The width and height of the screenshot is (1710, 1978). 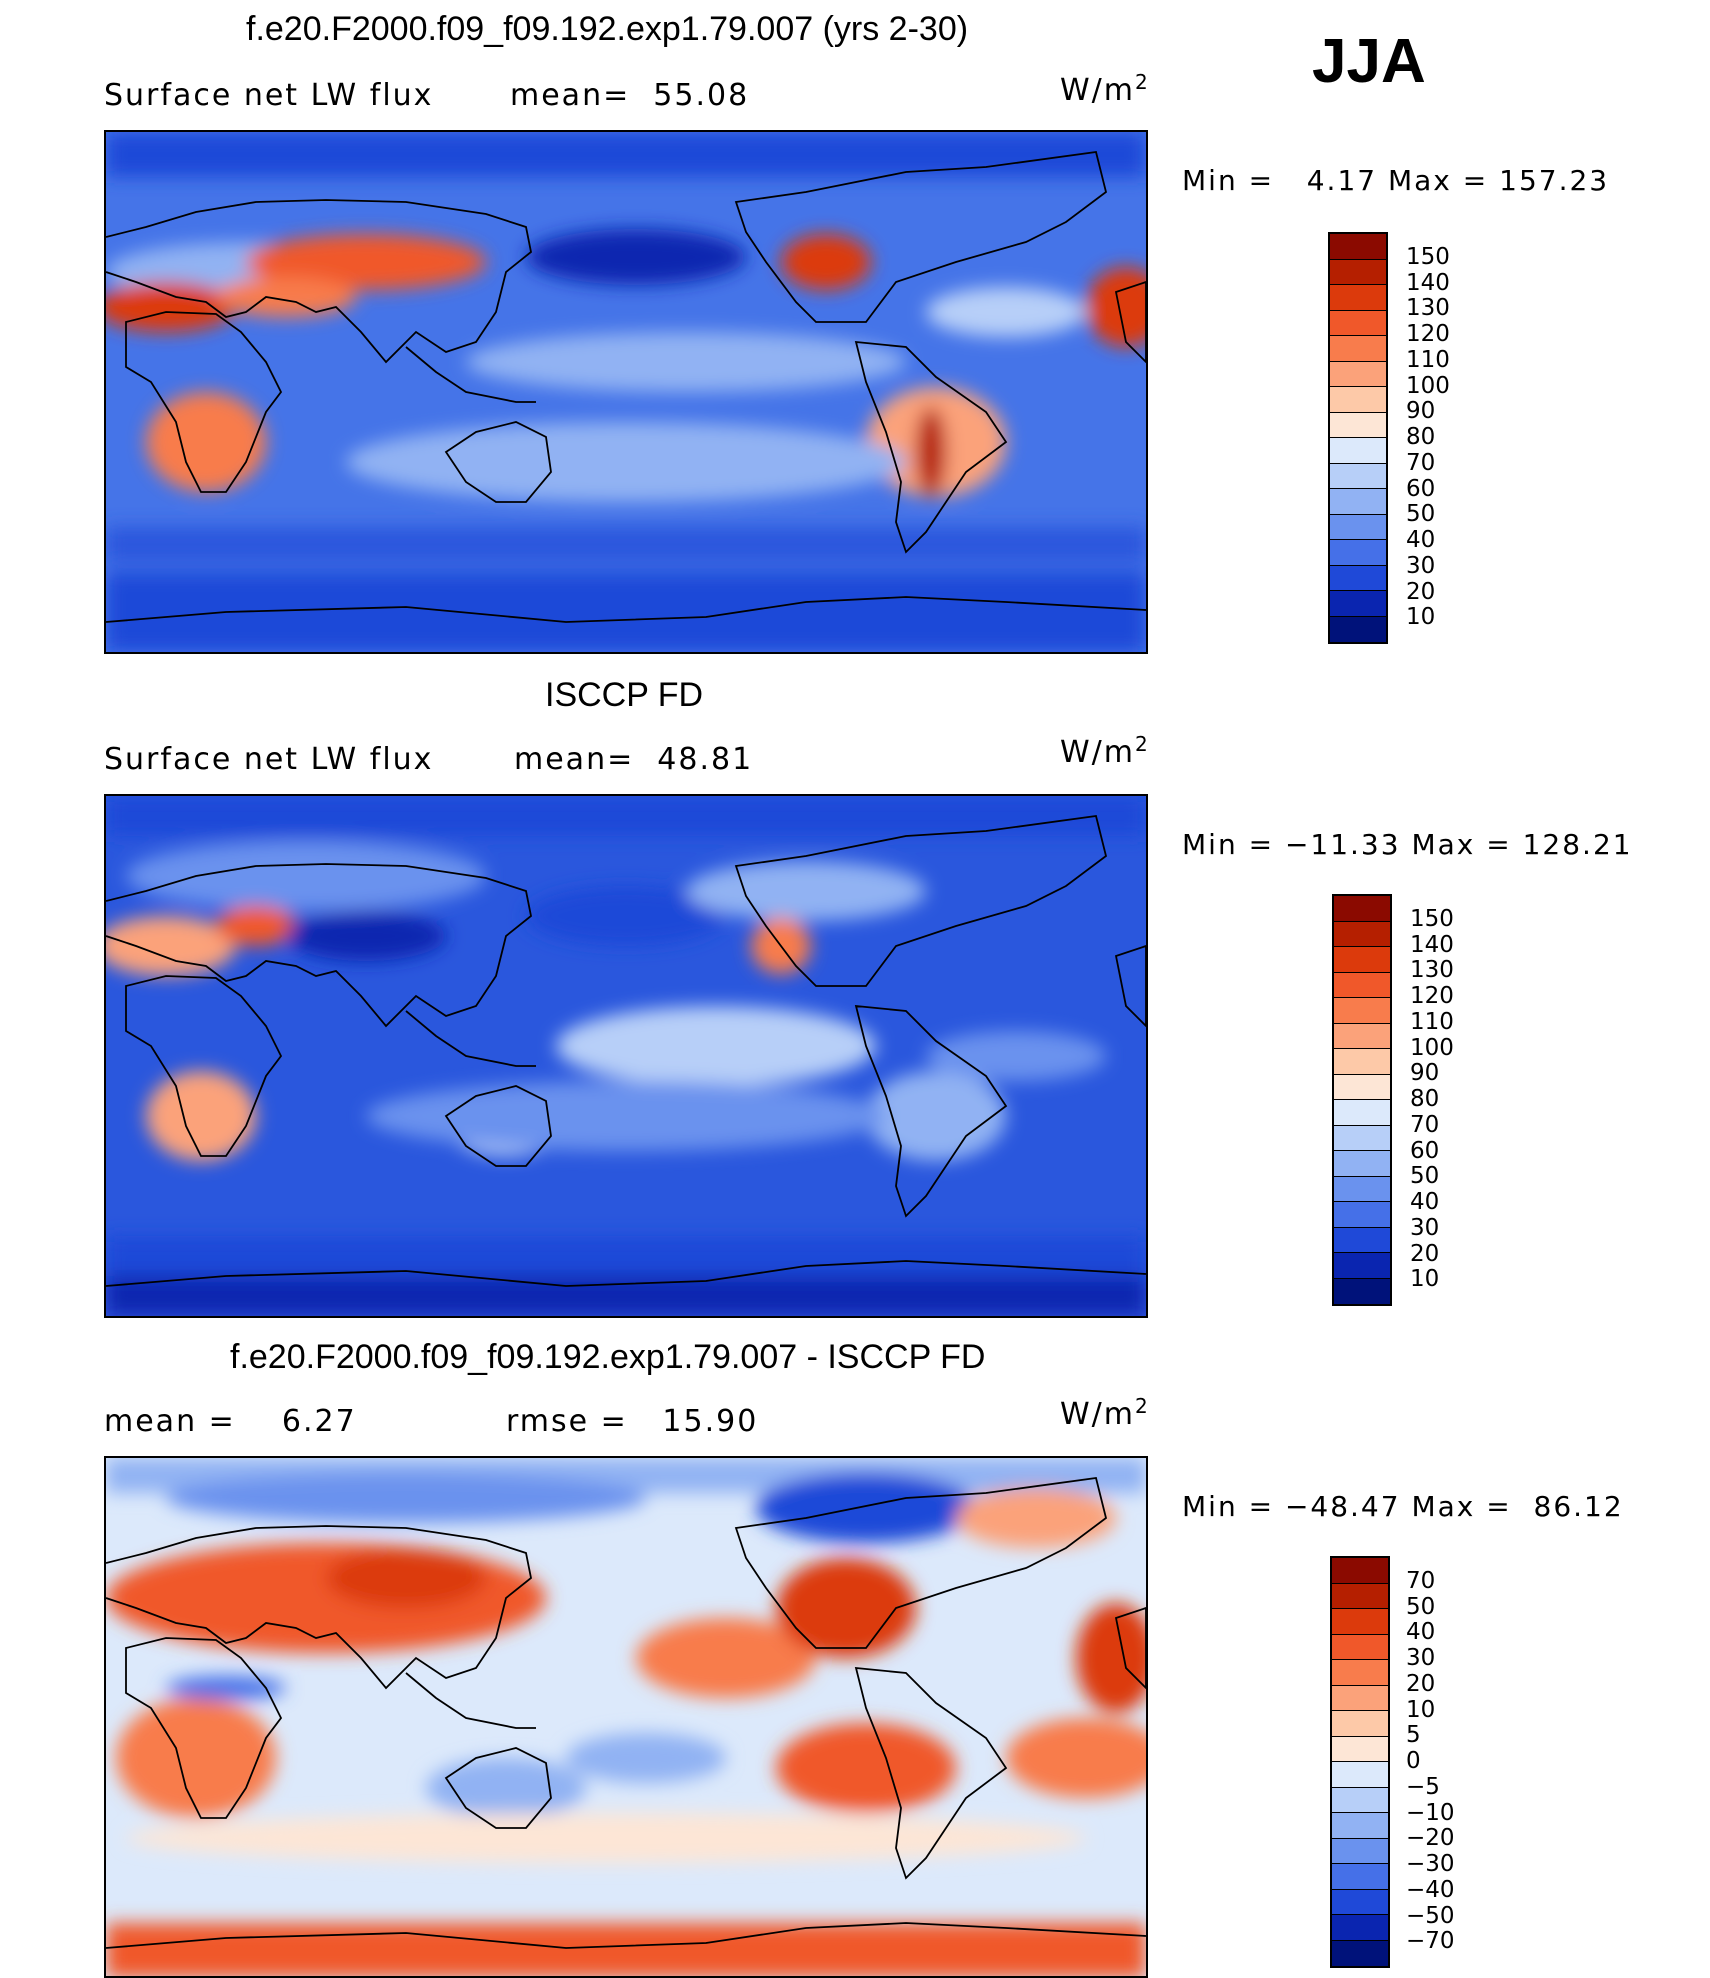 What do you see at coordinates (1369, 61) in the screenshot?
I see `season-label: JJA` at bounding box center [1369, 61].